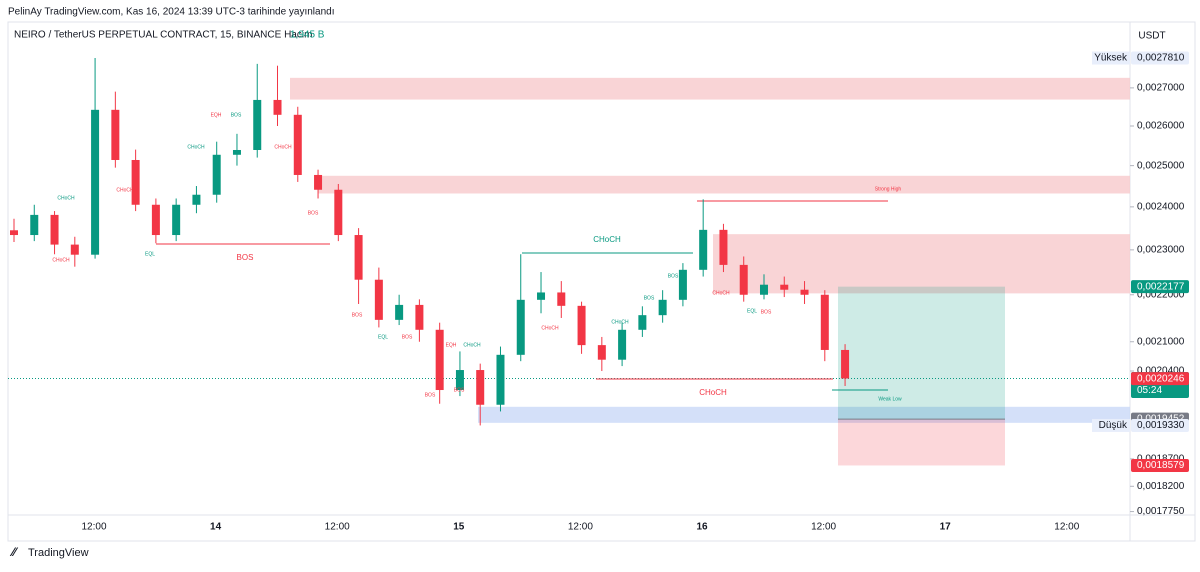 The width and height of the screenshot is (1200, 572). Describe the element at coordinates (702, 527) in the screenshot. I see `x-tick-label: 16` at that location.